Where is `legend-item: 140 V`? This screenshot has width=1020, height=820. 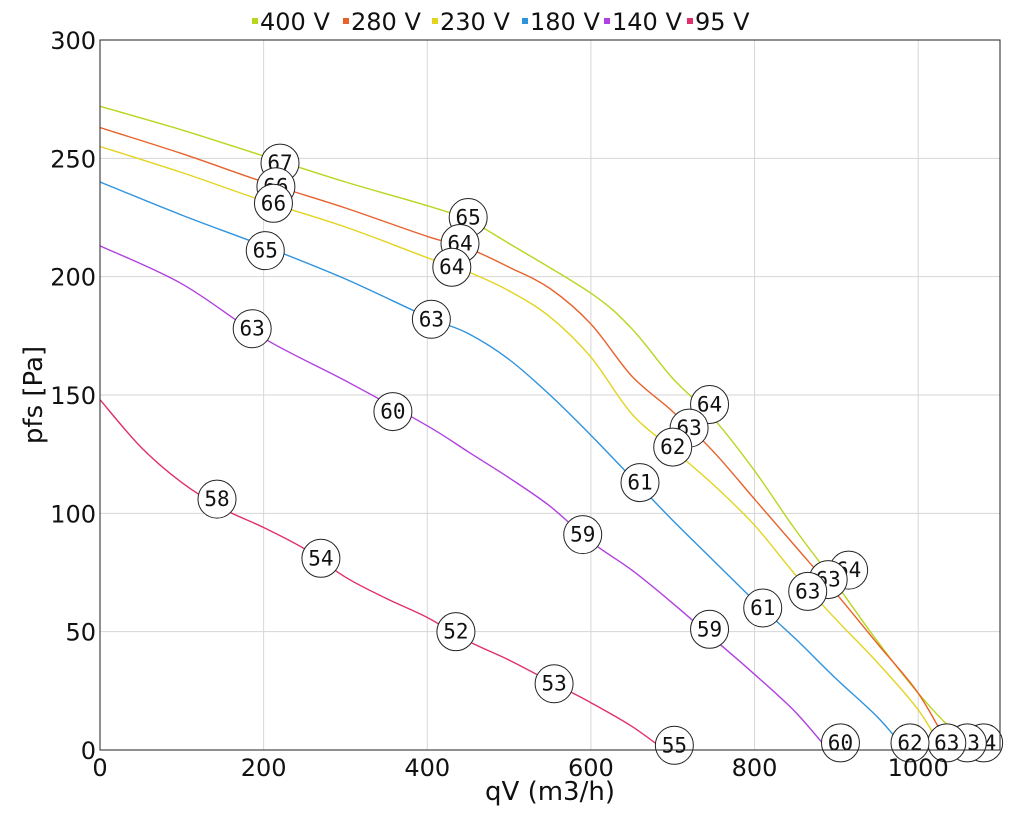 legend-item: 140 V is located at coordinates (643, 22).